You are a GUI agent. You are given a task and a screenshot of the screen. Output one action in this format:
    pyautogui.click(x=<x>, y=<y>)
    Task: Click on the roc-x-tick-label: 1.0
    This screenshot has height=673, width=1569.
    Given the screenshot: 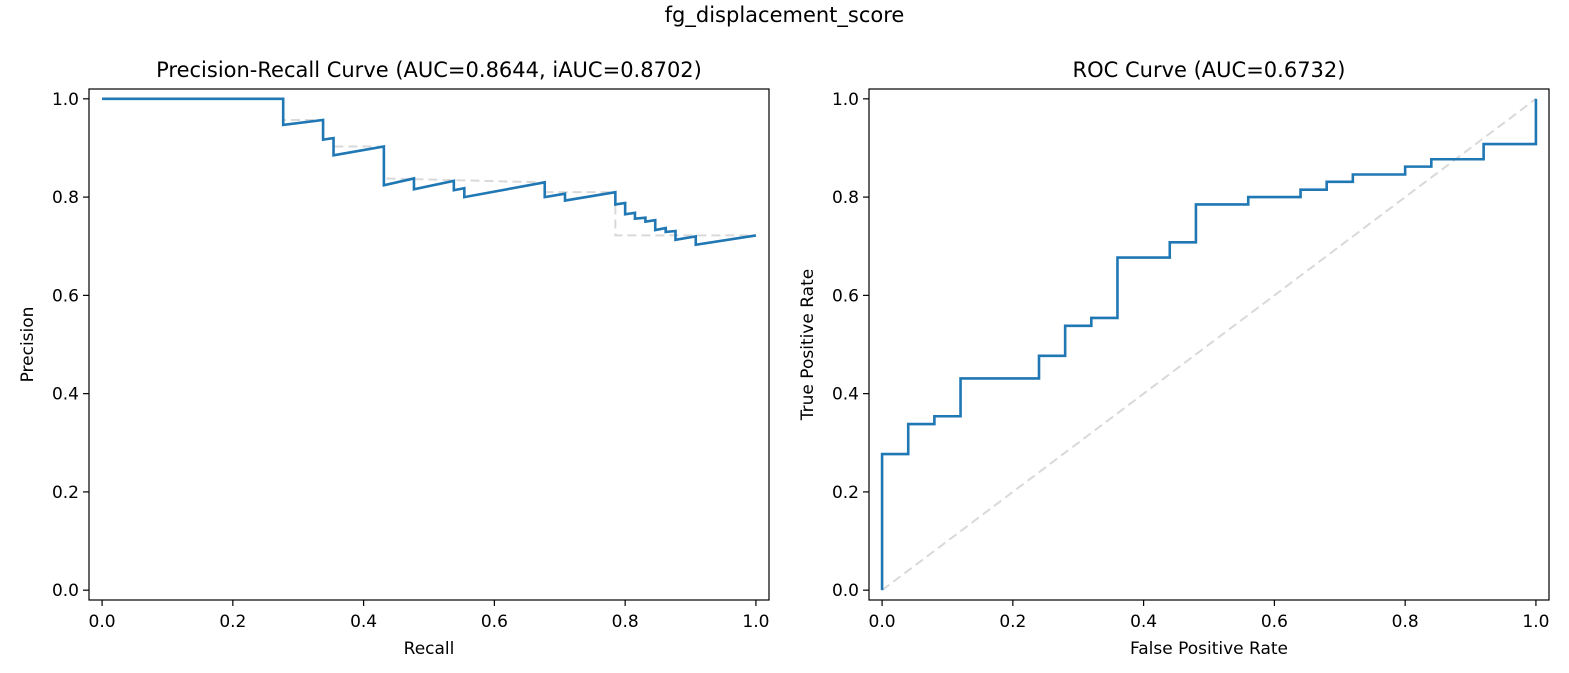 What is the action you would take?
    pyautogui.click(x=1535, y=622)
    